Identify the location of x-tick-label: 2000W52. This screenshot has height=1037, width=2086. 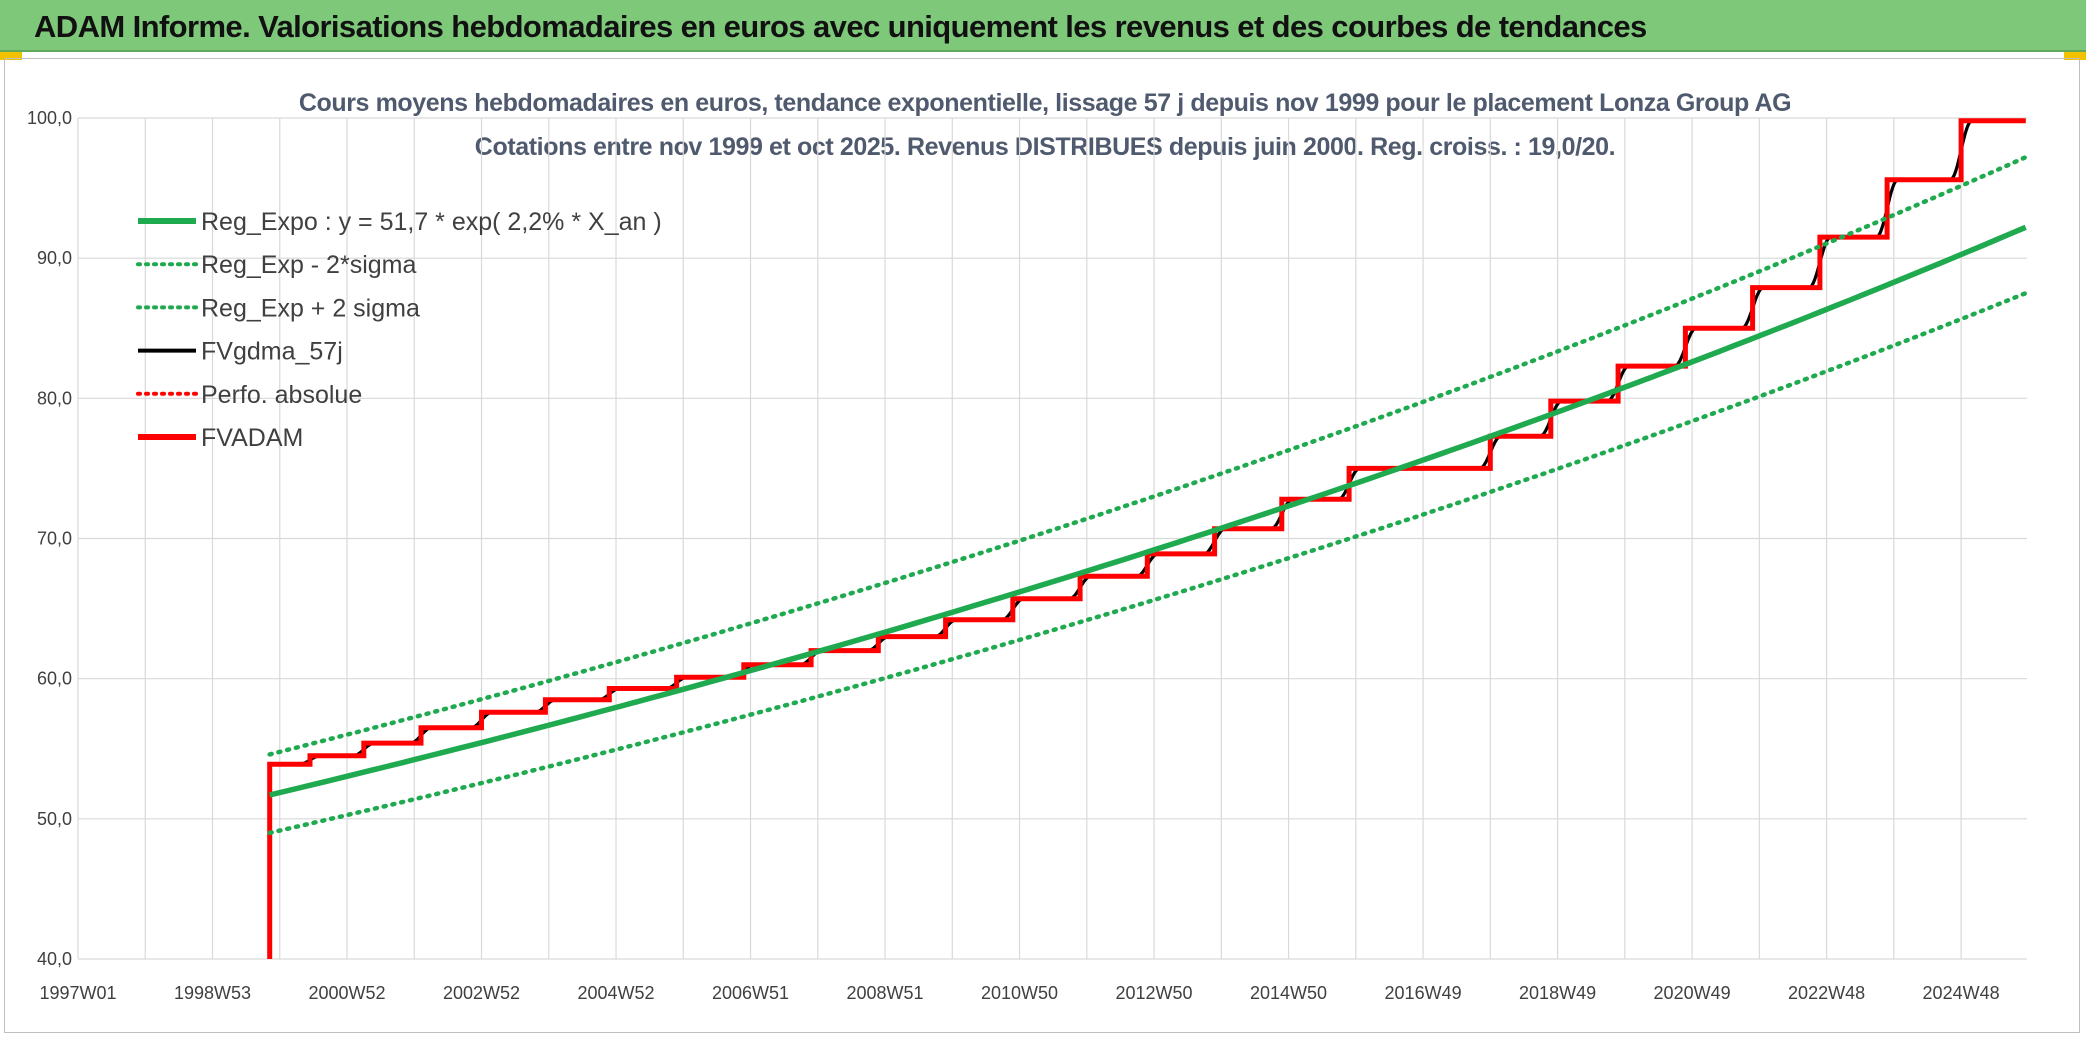
(346, 993).